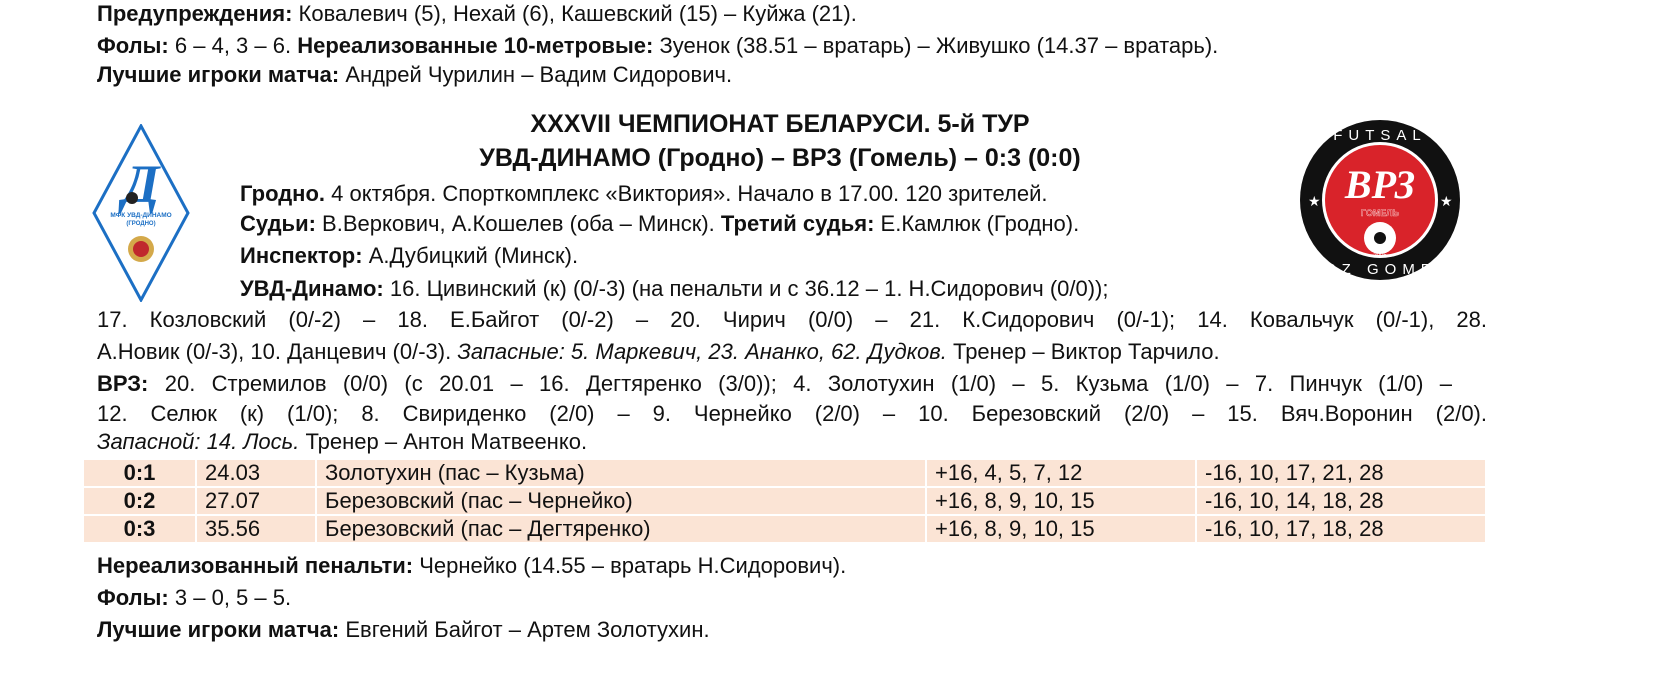  I want to click on svg-text: Д, so click(140, 184).